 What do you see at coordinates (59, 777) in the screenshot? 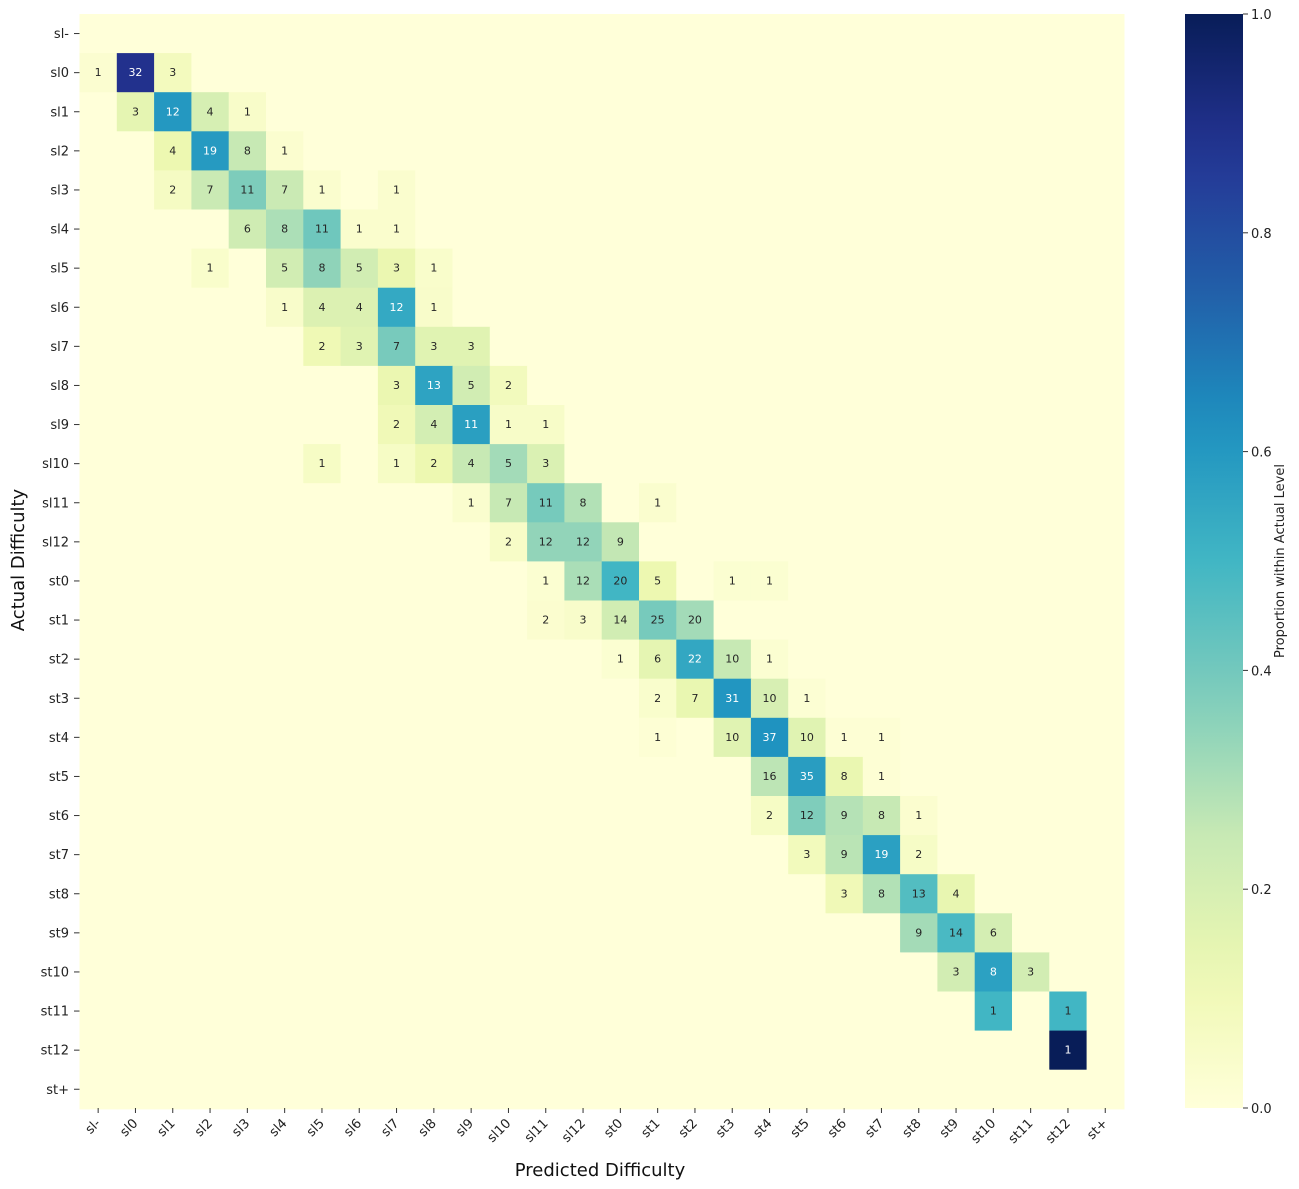
I see `y-tick-label: st5` at bounding box center [59, 777].